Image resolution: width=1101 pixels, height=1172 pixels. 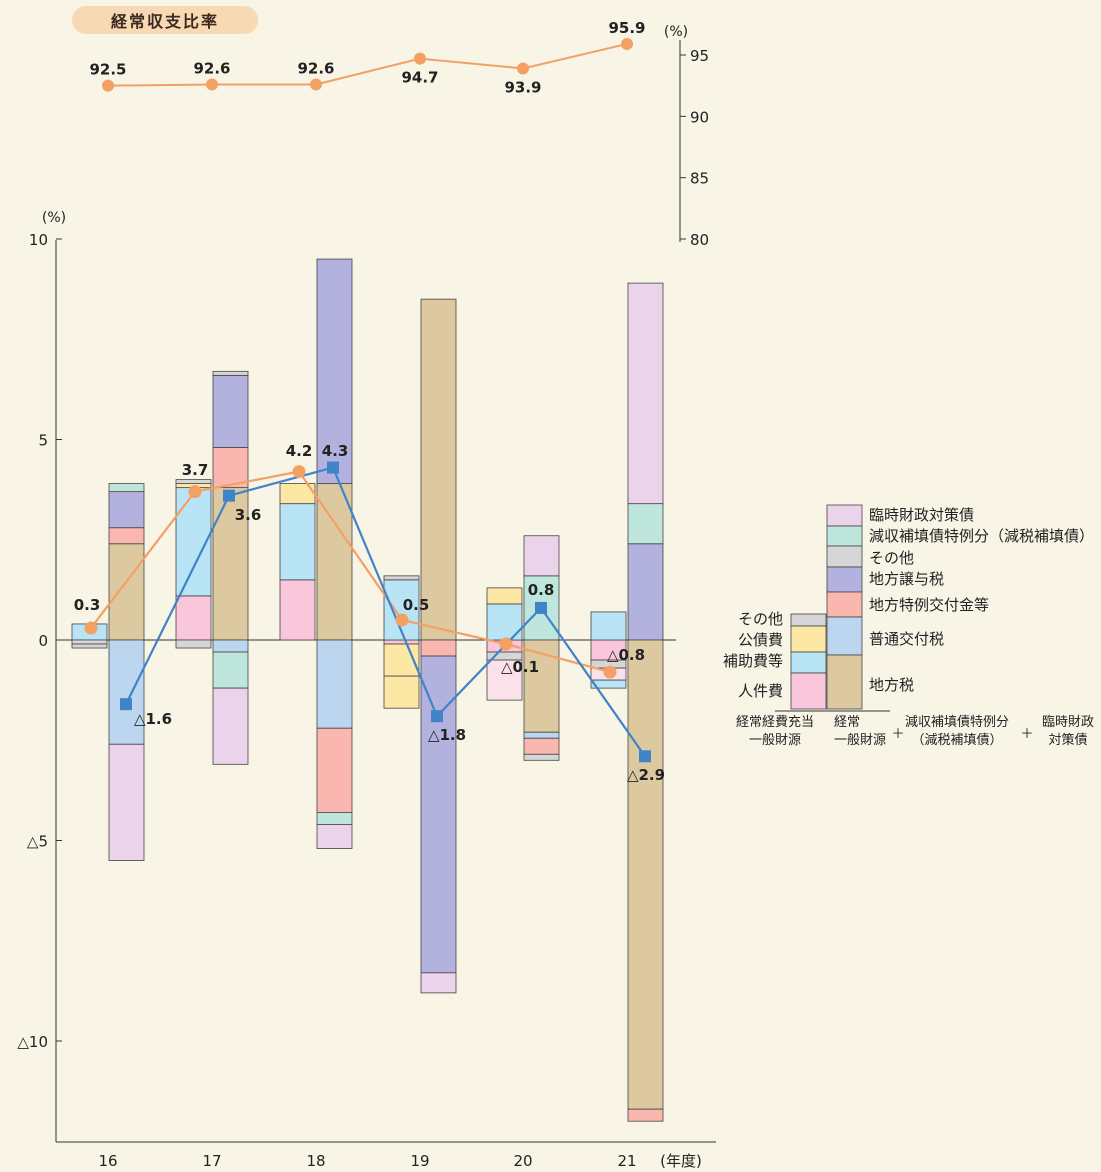 What do you see at coordinates (760, 619) in the screenshot?
I see `legend-left-label: その他` at bounding box center [760, 619].